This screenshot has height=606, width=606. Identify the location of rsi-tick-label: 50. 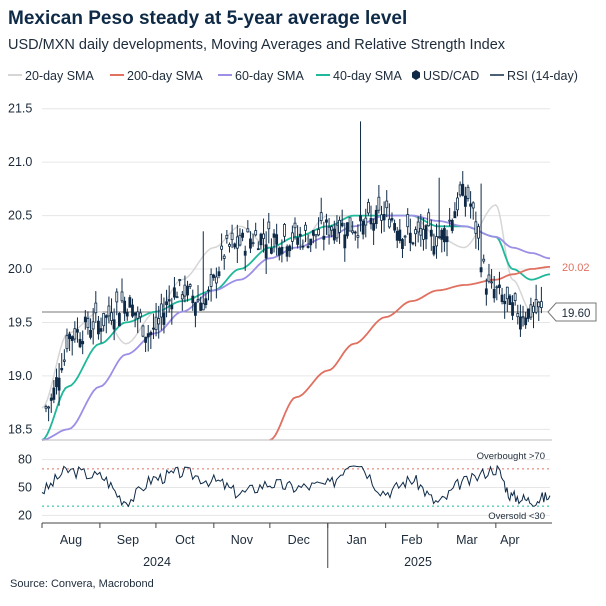
(25, 488).